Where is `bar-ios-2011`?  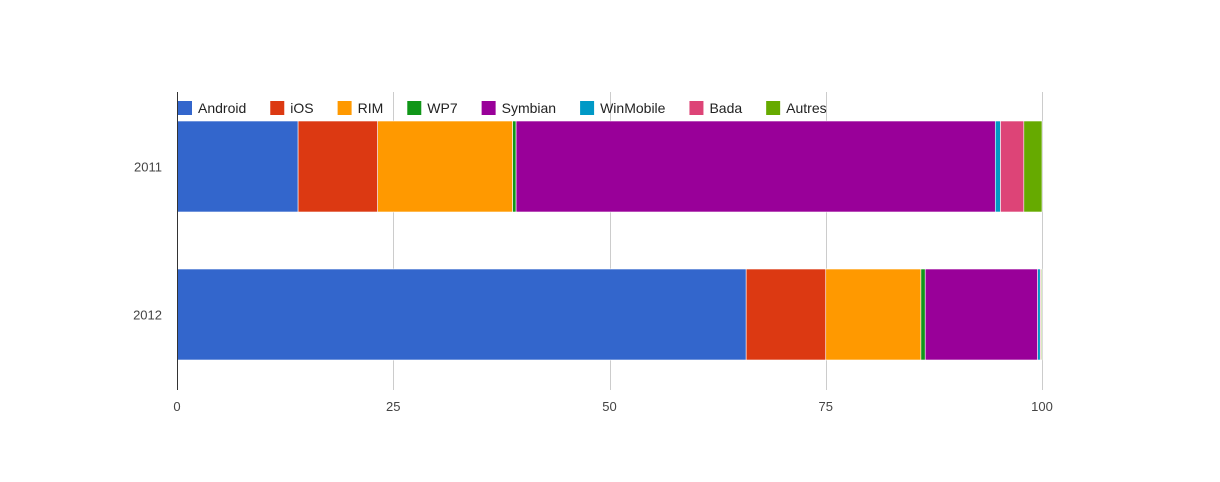
bar-ios-2011 is located at coordinates (337, 166).